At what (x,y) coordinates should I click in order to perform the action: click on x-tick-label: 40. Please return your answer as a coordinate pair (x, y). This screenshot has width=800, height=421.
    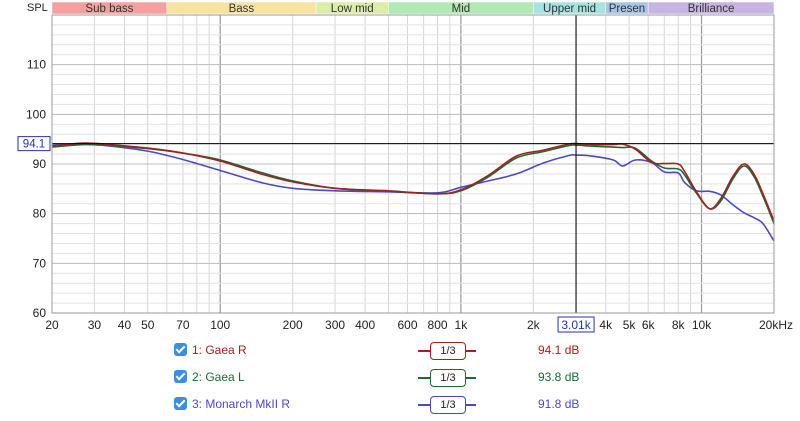
    Looking at the image, I should click on (125, 325).